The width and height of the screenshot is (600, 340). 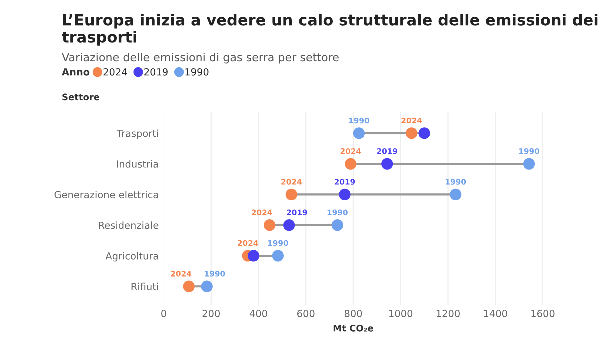 What do you see at coordinates (116, 72) in the screenshot?
I see `legend-label: 2024` at bounding box center [116, 72].